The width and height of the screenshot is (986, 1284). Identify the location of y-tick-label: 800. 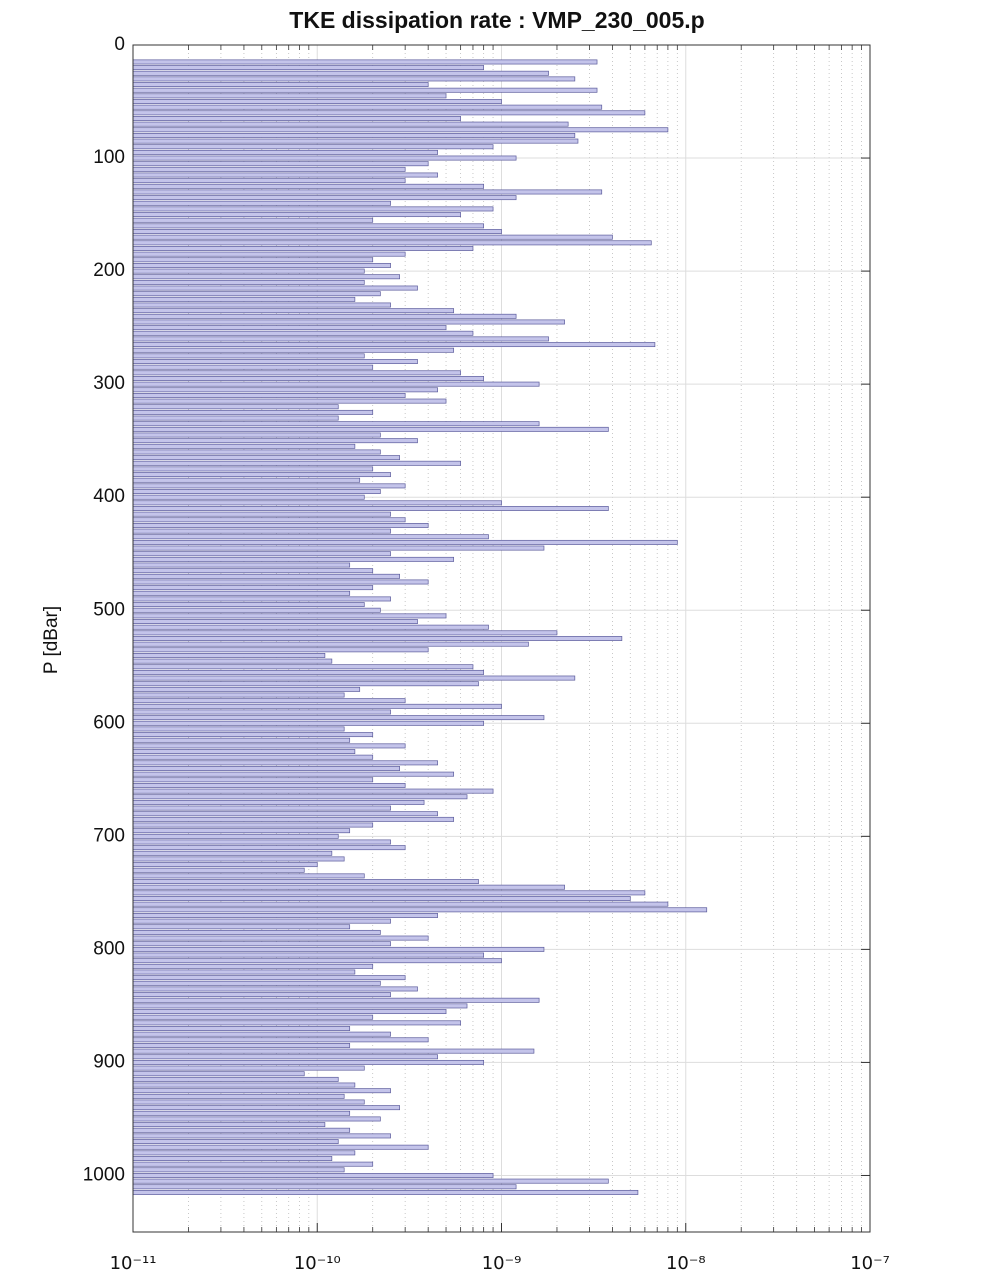
(109, 948).